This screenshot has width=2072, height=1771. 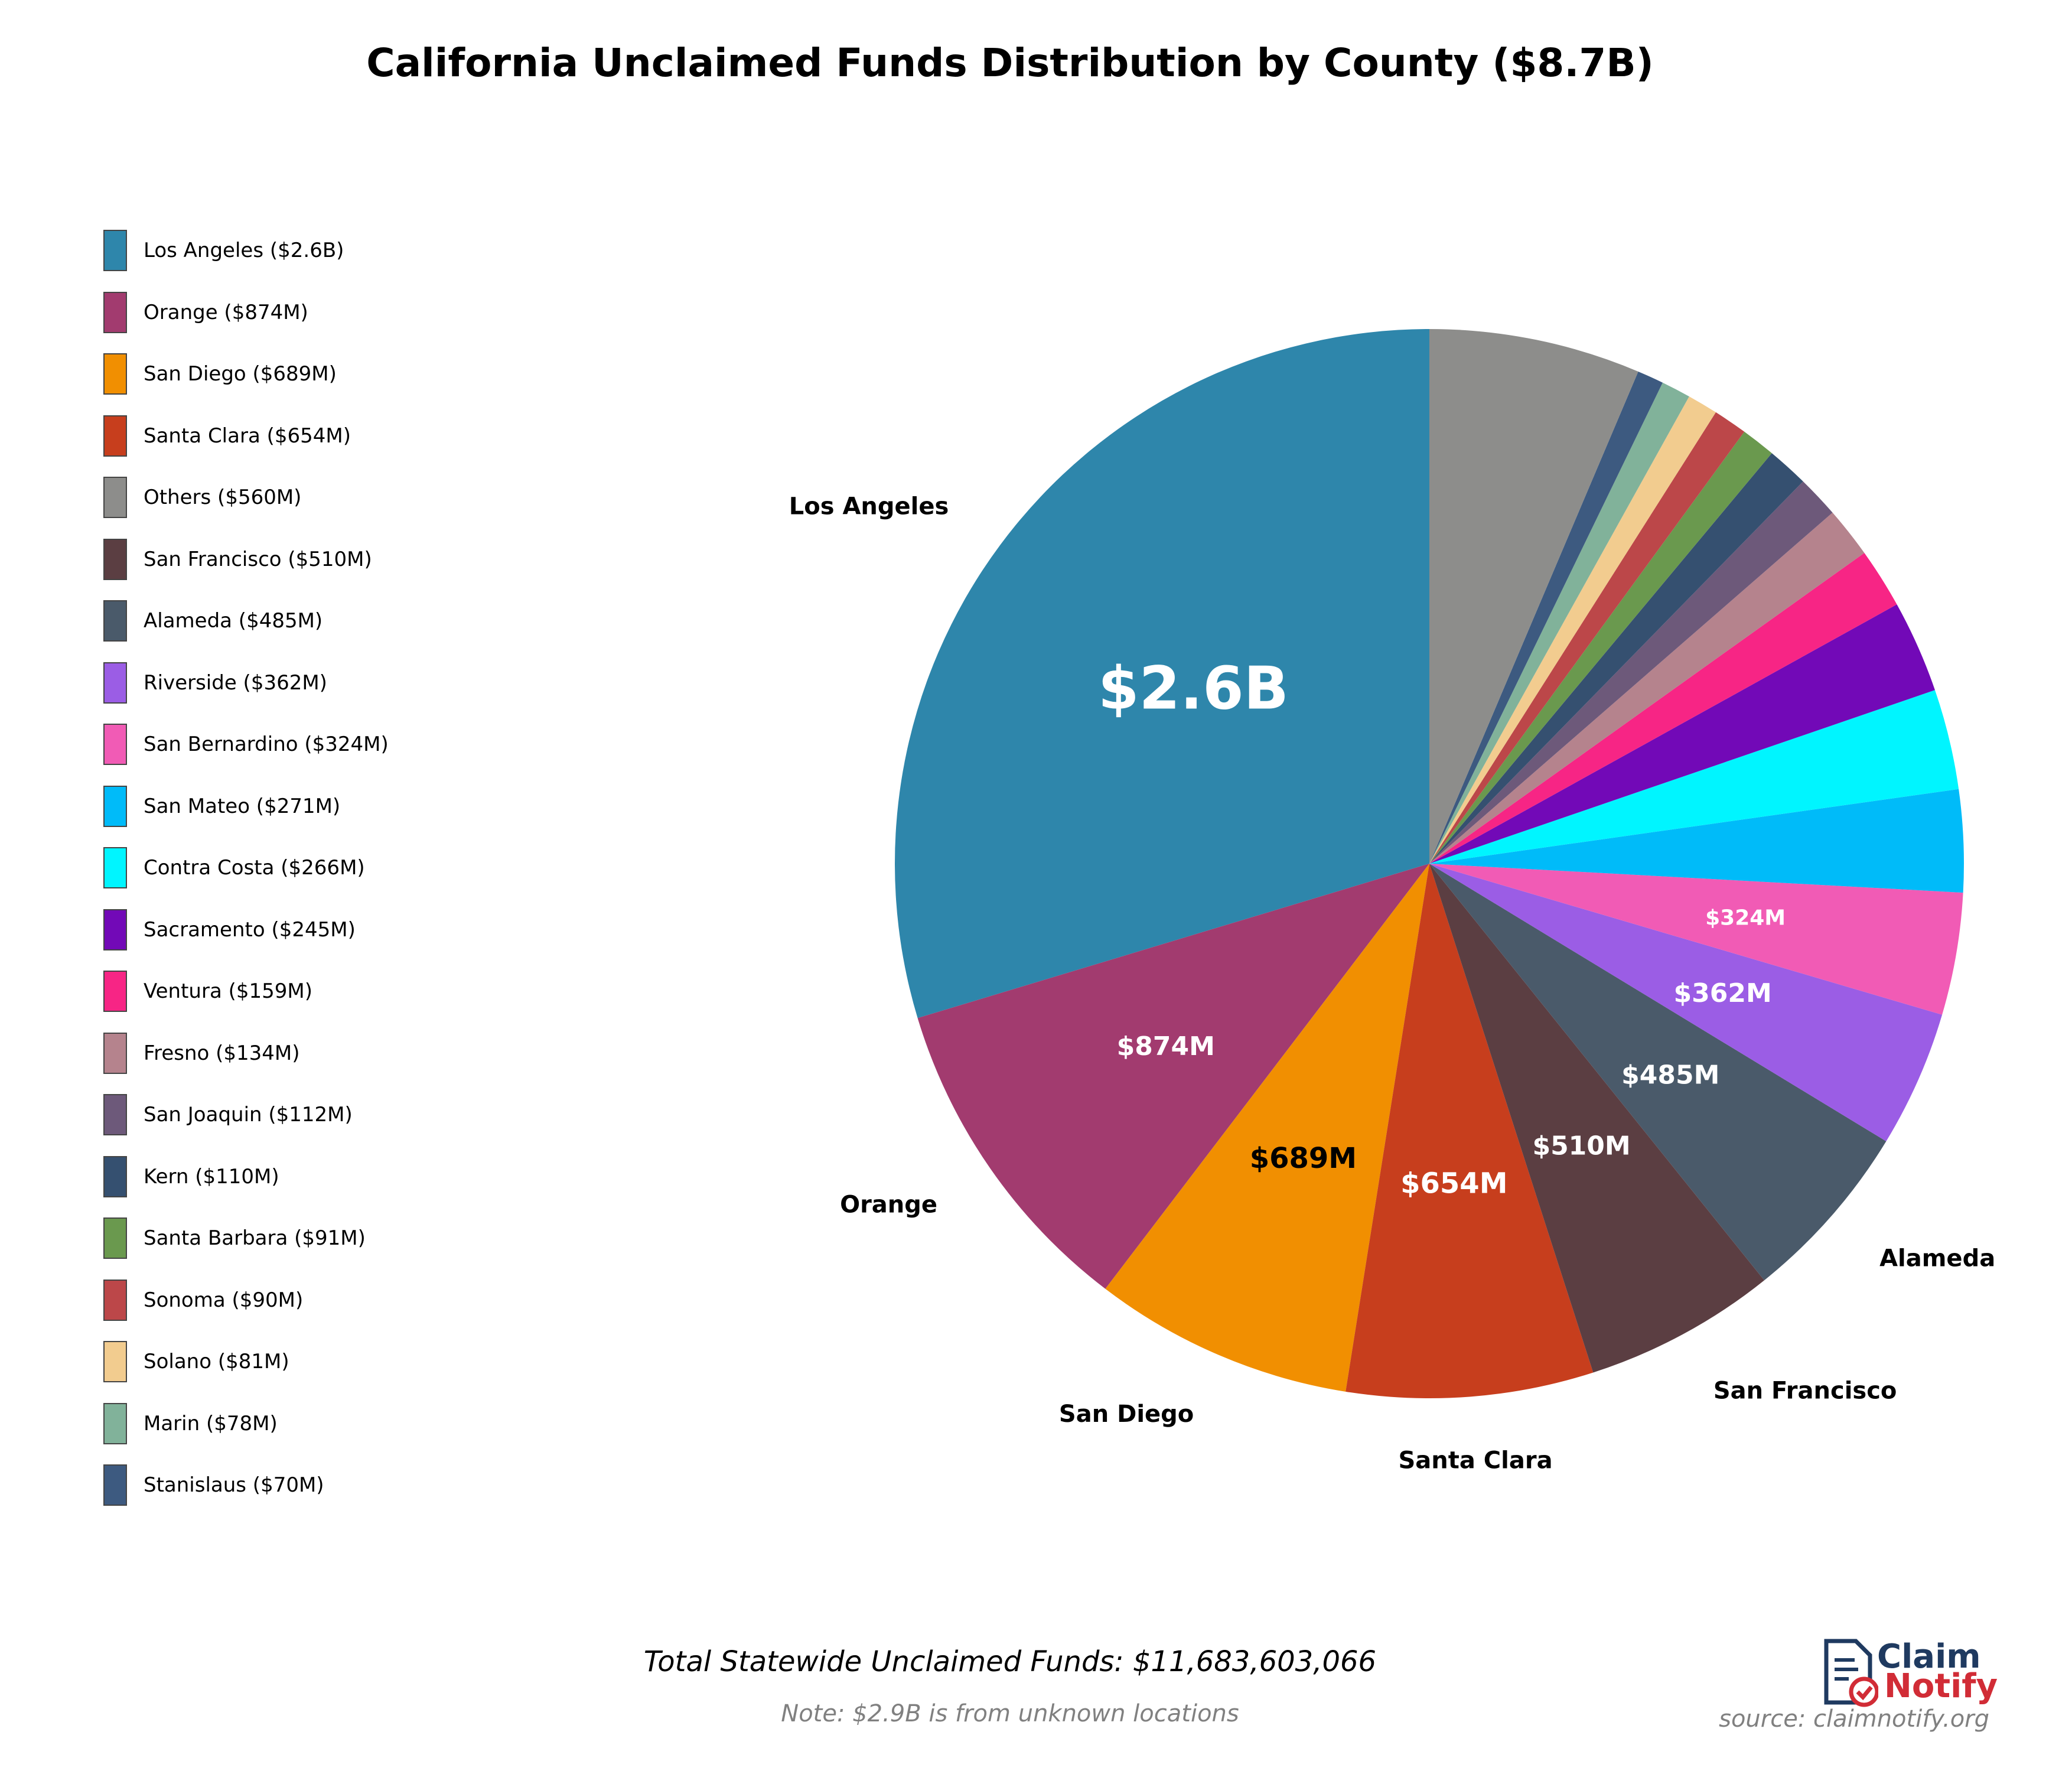 I want to click on pie-slice-ventura, so click(x=1663, y=708).